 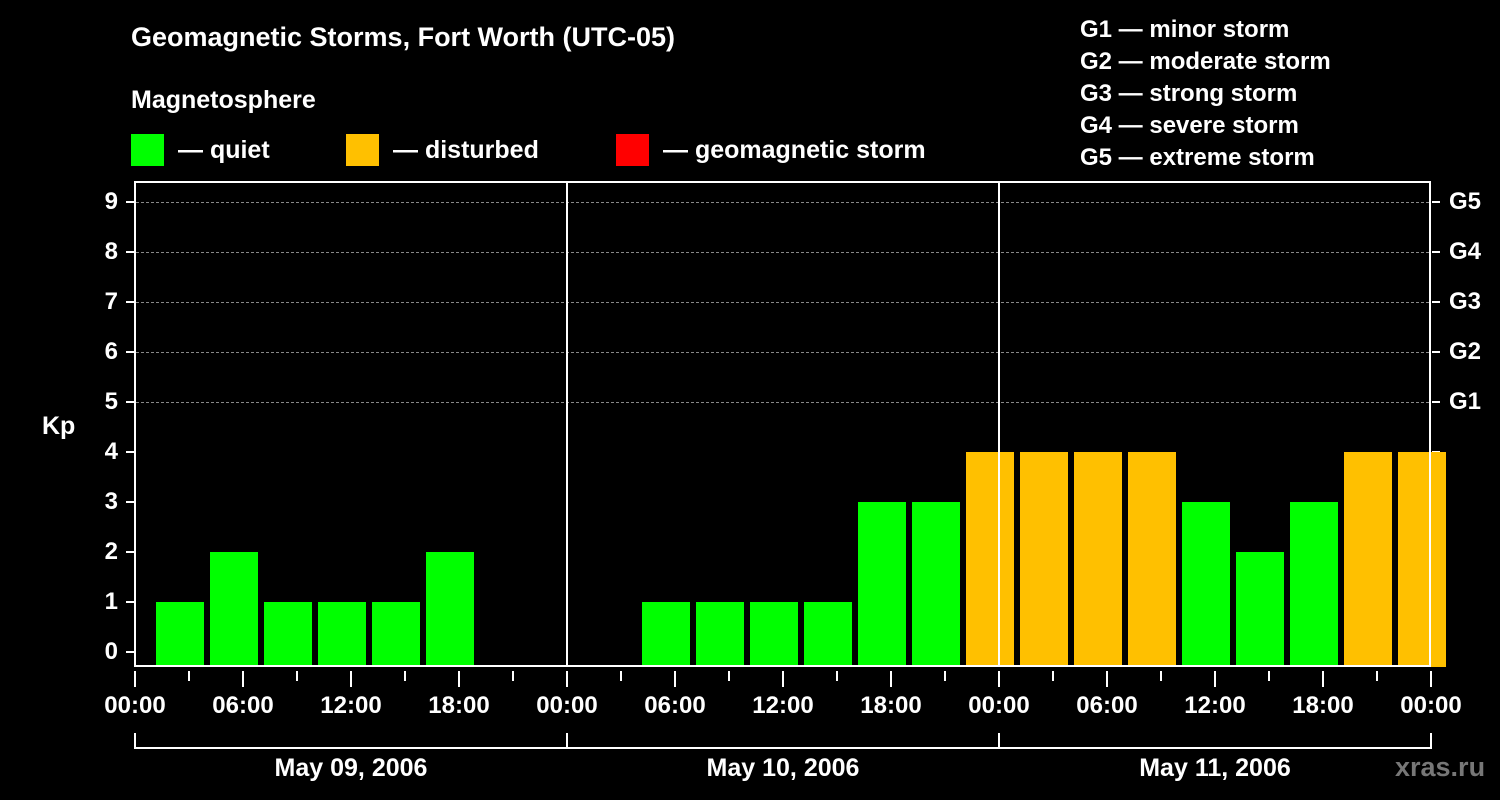 What do you see at coordinates (111, 301) in the screenshot?
I see `y-tick-label: 7` at bounding box center [111, 301].